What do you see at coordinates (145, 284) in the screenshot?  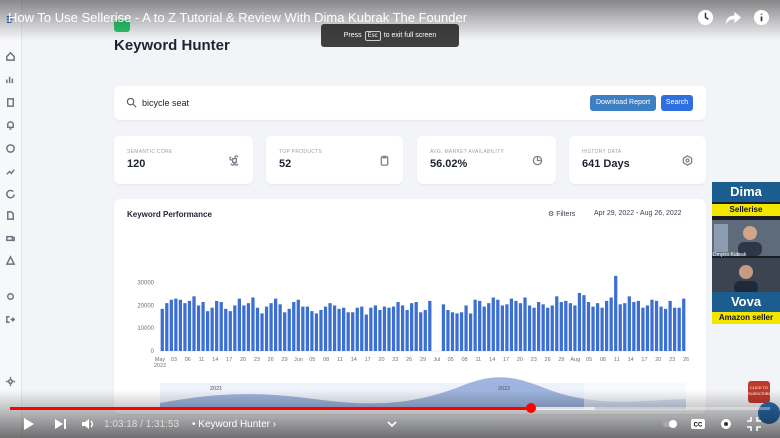 I see `y-tick-label: 30000` at bounding box center [145, 284].